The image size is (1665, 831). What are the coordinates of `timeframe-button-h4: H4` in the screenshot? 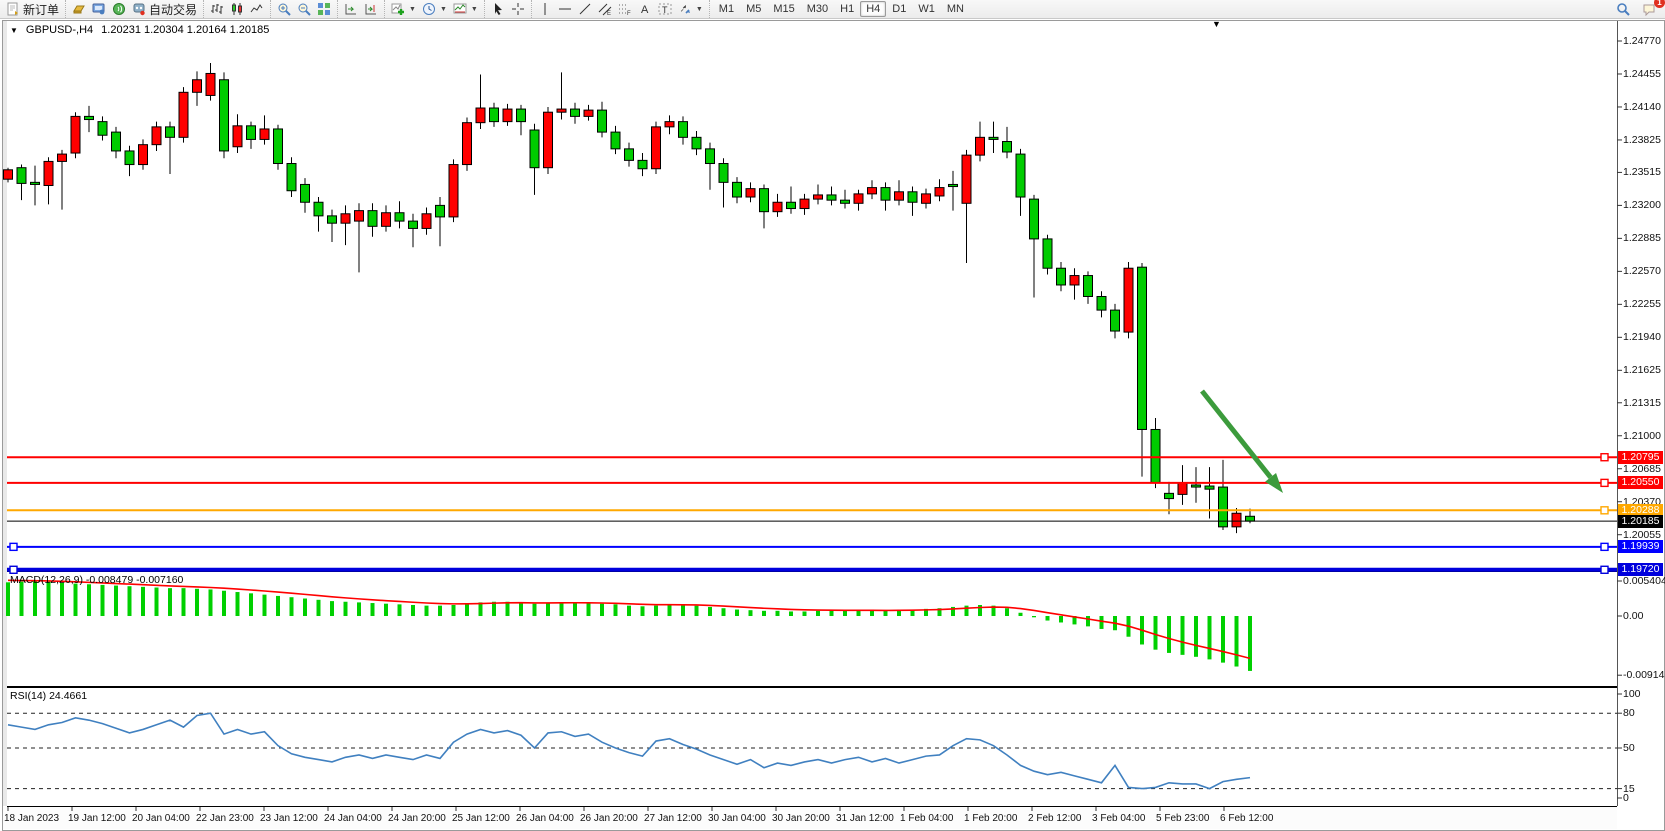 It's located at (873, 9).